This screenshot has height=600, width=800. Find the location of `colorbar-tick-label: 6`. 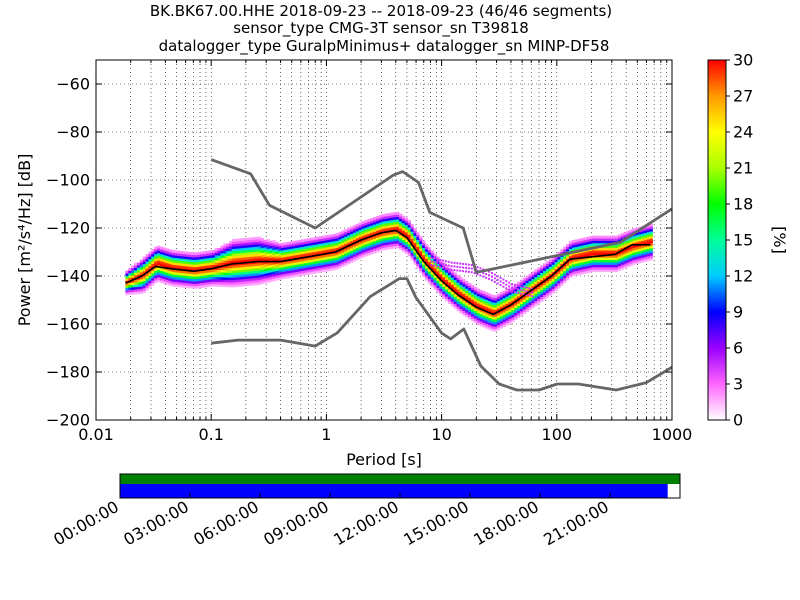

colorbar-tick-label: 6 is located at coordinates (738, 348).